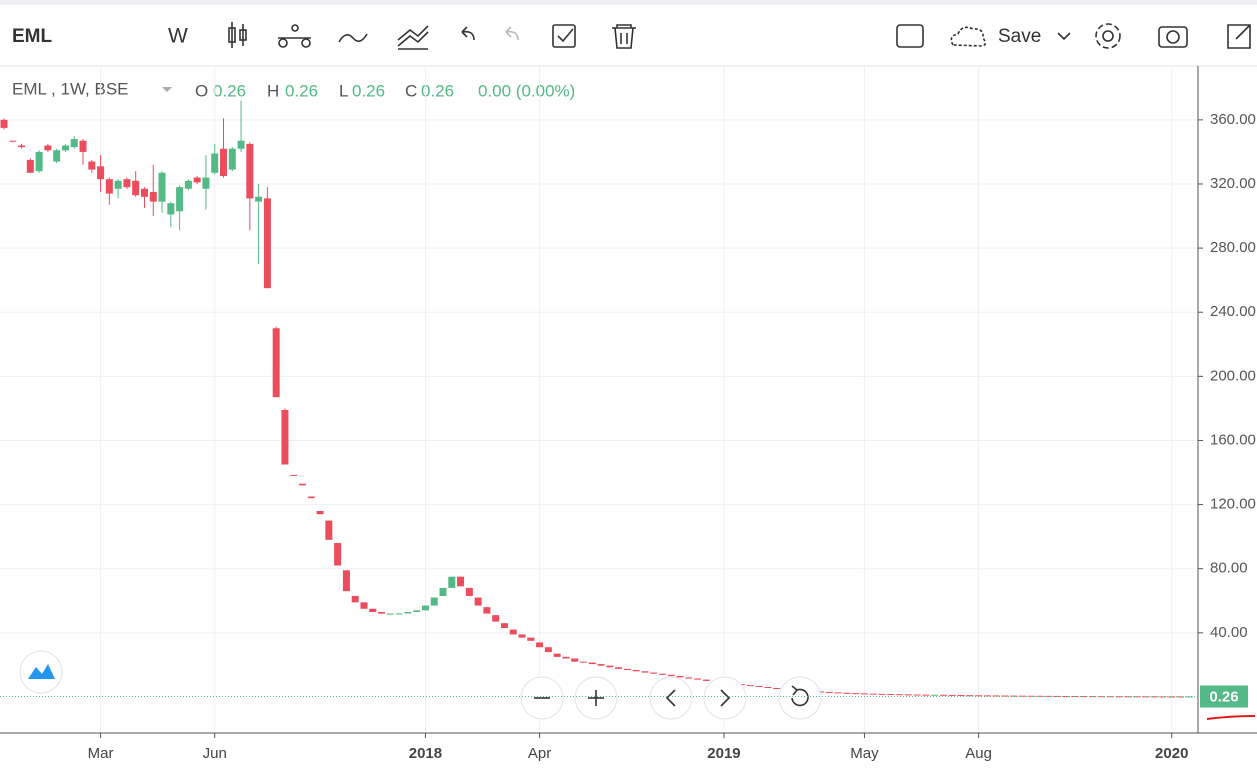  Describe the element at coordinates (32, 36) in the screenshot. I see `symbol: EML` at that location.